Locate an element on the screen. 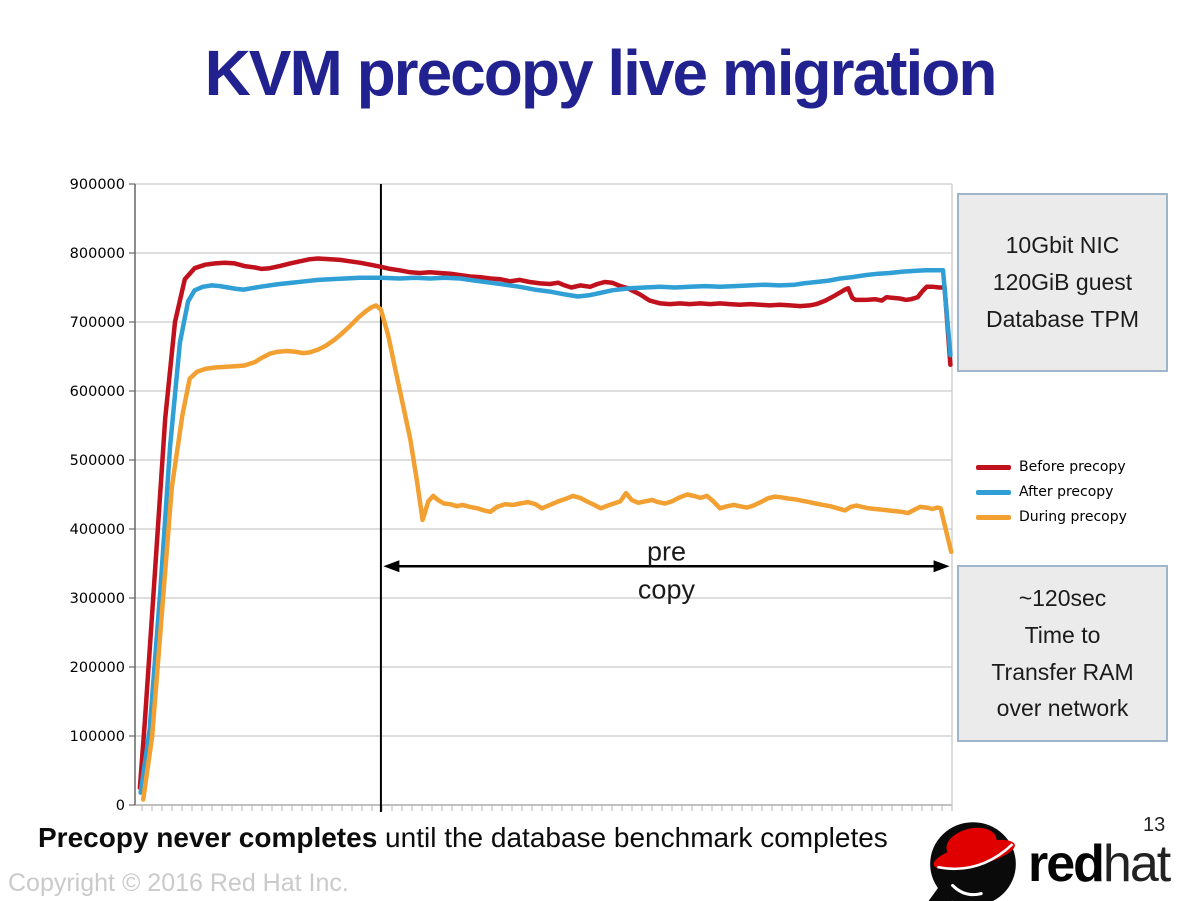  page-number: 13 is located at coordinates (1154, 825).